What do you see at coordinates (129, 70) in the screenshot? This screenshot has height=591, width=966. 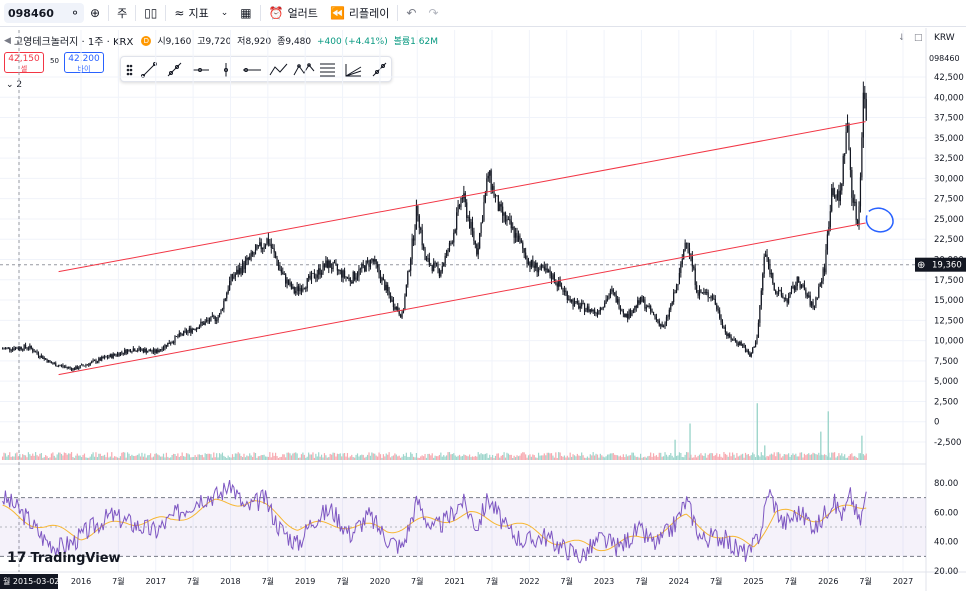 I see `drag-handle-icon` at bounding box center [129, 70].